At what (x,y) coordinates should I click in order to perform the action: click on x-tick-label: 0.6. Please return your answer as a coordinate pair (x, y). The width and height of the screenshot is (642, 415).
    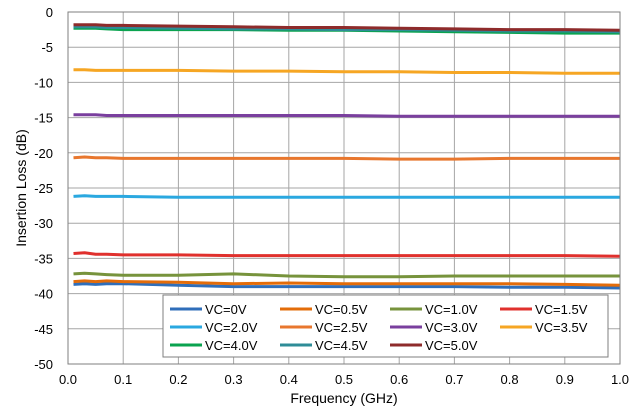
    Looking at the image, I should click on (399, 379).